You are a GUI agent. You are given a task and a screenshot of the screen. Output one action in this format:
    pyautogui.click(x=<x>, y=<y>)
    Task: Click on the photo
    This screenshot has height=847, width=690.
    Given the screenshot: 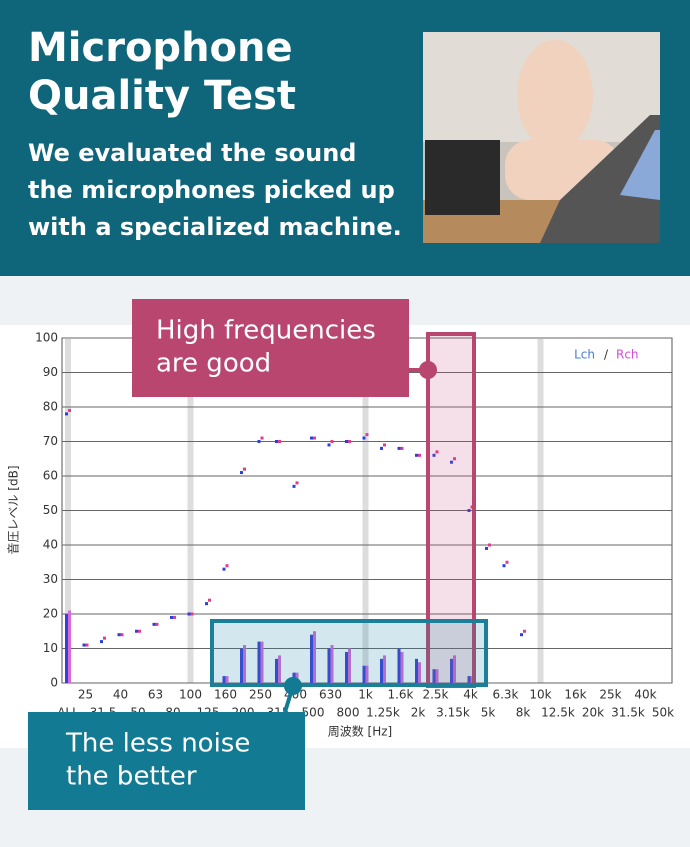 What is the action you would take?
    pyautogui.click(x=541, y=137)
    